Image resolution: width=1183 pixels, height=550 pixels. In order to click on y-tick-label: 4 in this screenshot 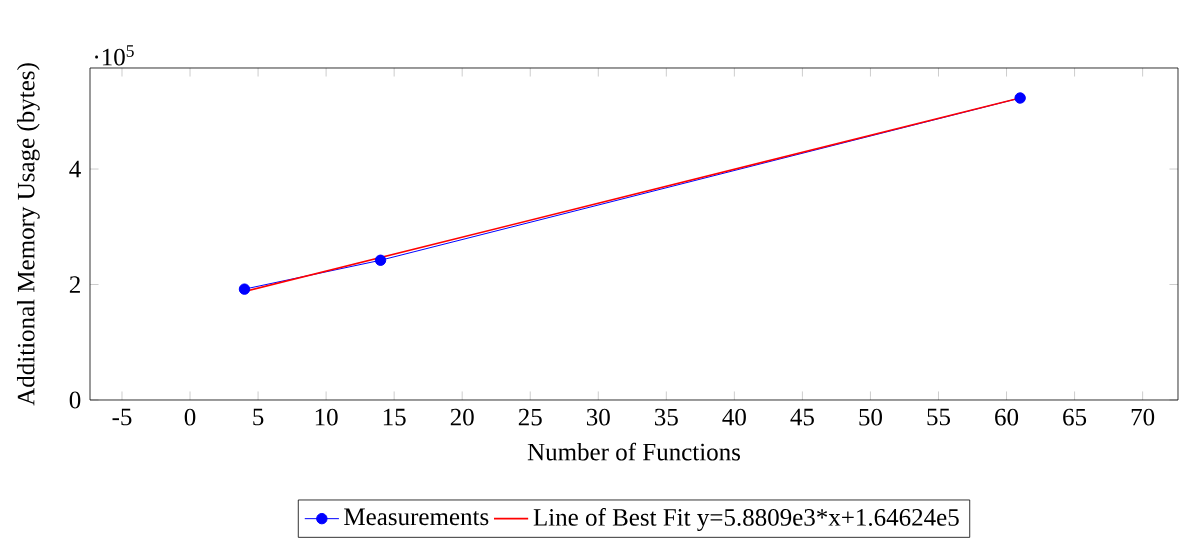, I will do `click(75, 169)`.